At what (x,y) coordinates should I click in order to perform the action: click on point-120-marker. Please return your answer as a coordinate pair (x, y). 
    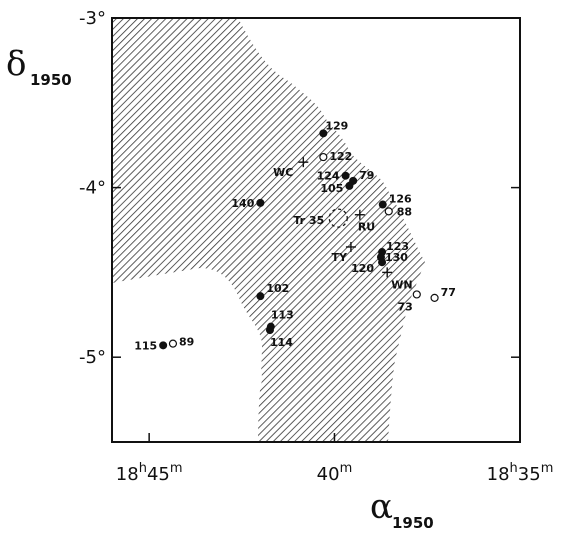
    Looking at the image, I should click on (382, 262).